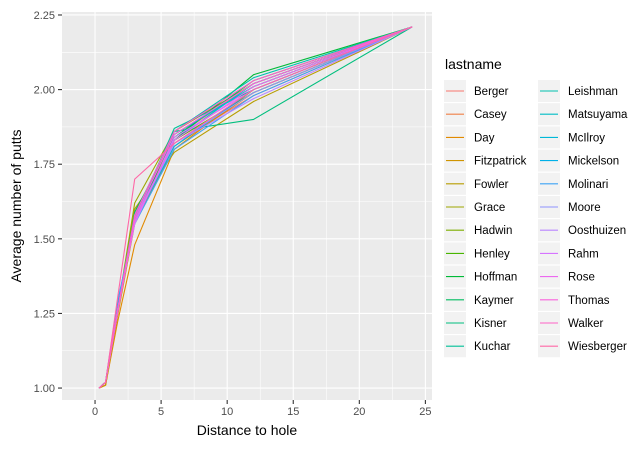  What do you see at coordinates (586, 324) in the screenshot?
I see `legend-label: Walker` at bounding box center [586, 324].